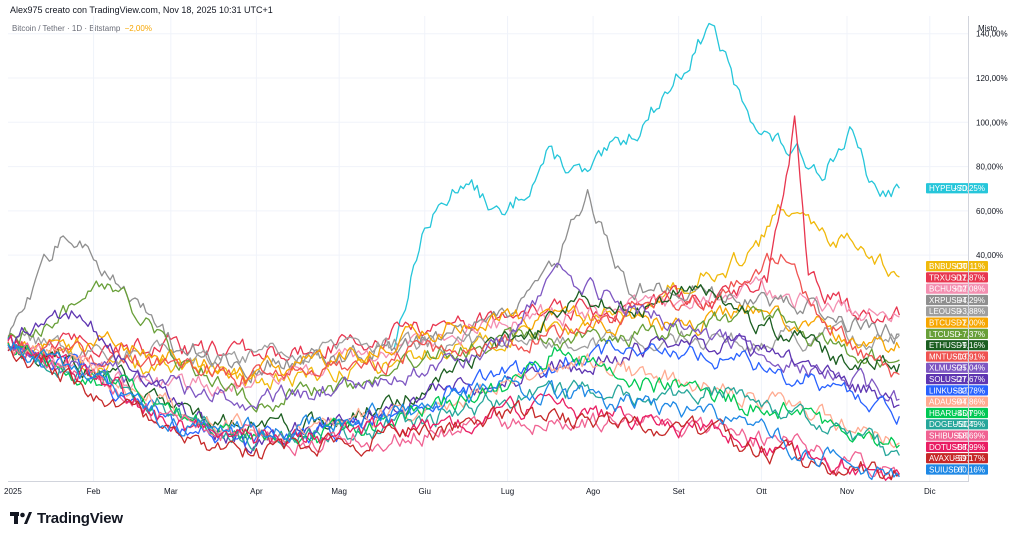 The height and width of the screenshot is (539, 1024). I want to click on badge-shibusdt: SHIBUSDT−58,69%, so click(957, 435).